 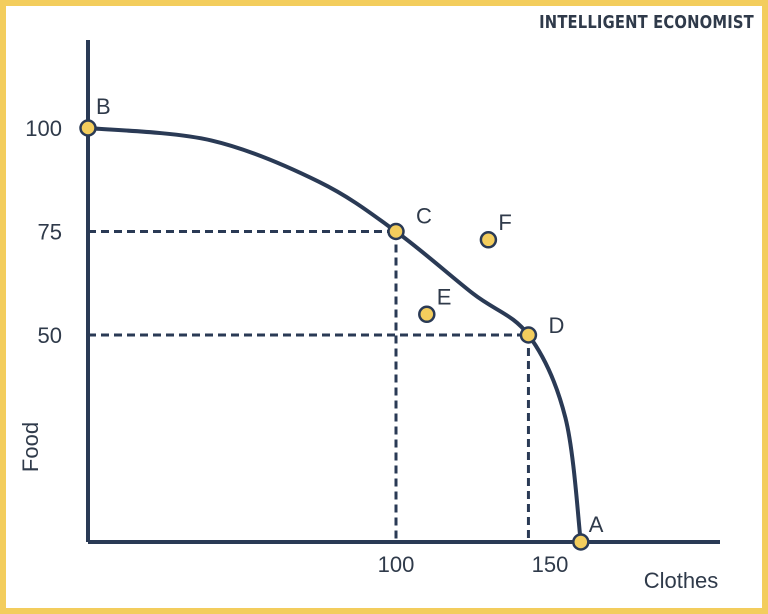 What do you see at coordinates (504, 222) in the screenshot?
I see `point-label-f: F` at bounding box center [504, 222].